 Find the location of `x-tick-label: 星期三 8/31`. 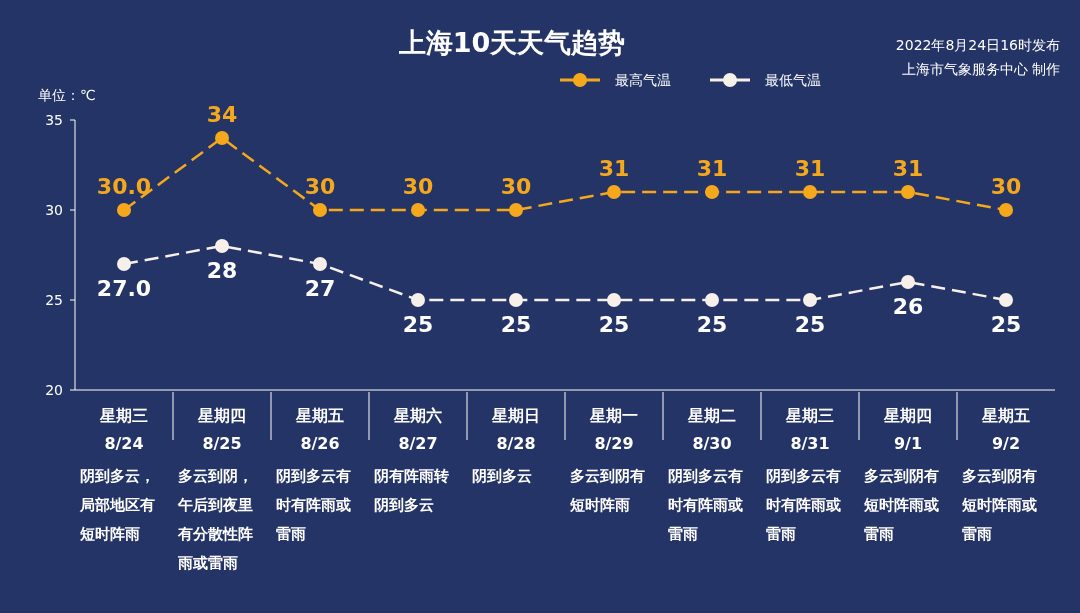

x-tick-label: 星期三 8/31 is located at coordinates (809, 429).